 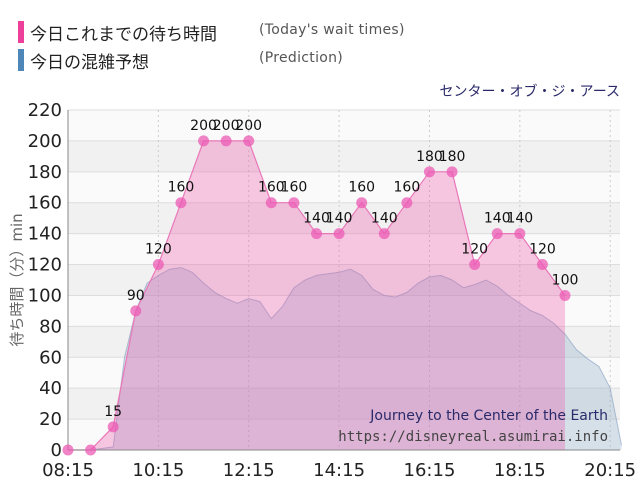 What do you see at coordinates (45, 172) in the screenshot?
I see `y-tick-label: 180` at bounding box center [45, 172].